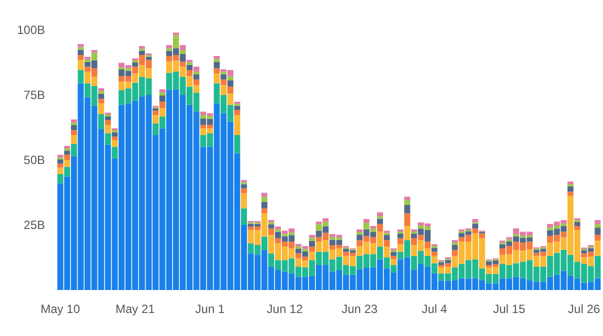  I want to click on y-tick-label: 50B, so click(34, 160).